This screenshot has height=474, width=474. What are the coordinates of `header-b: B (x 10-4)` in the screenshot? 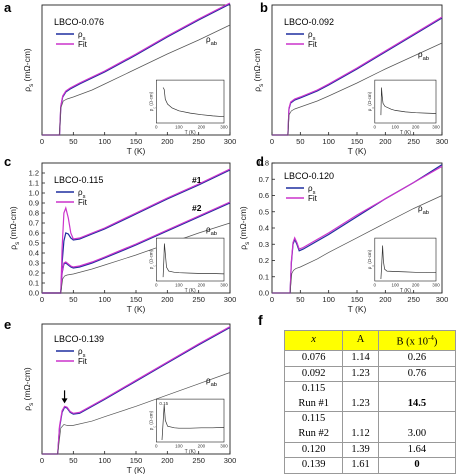 It's located at (417, 340).